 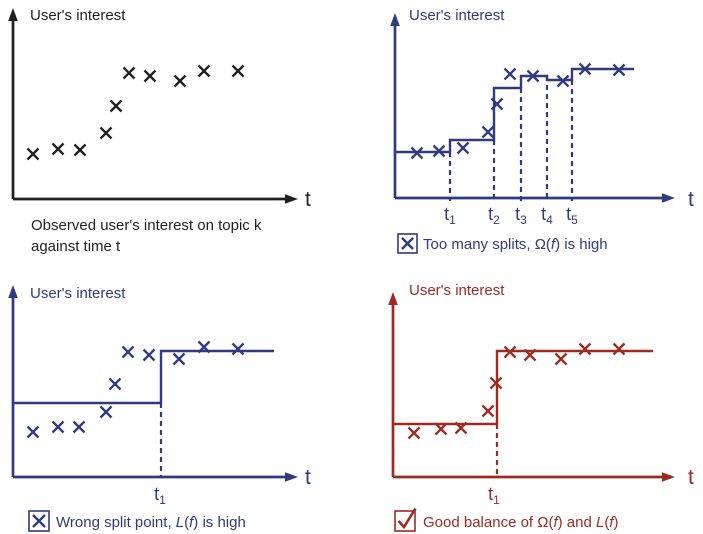 I want to click on split-label: t4, so click(x=547, y=215).